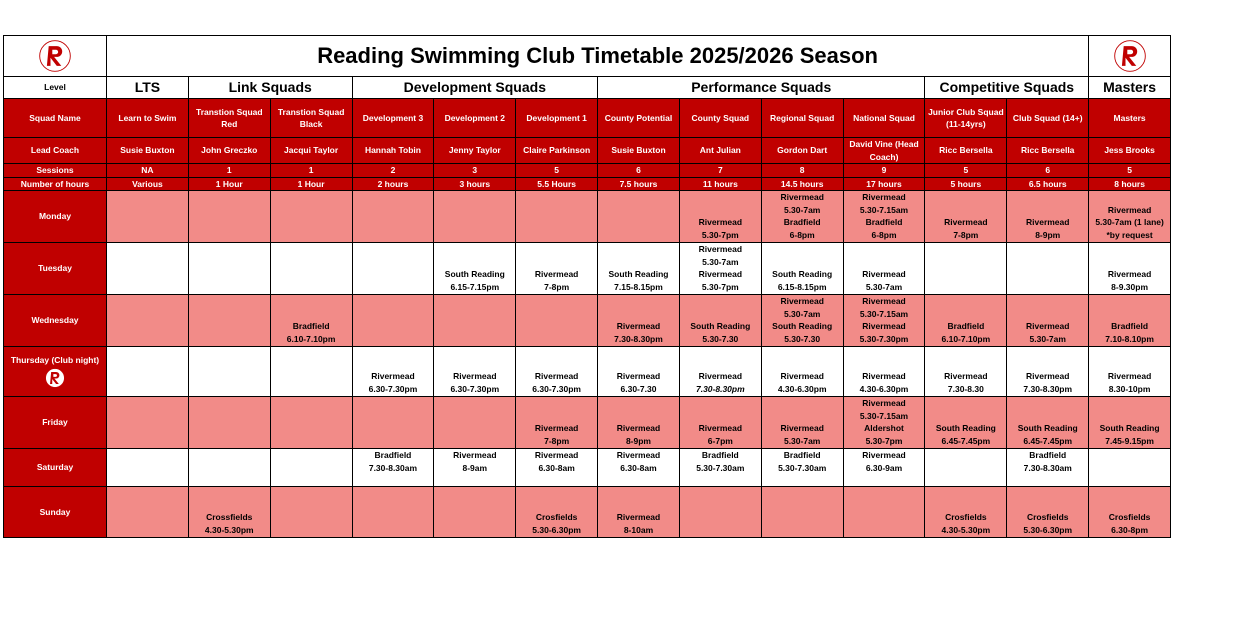  I want to click on hours-cell: 8 hours, so click(1130, 183).